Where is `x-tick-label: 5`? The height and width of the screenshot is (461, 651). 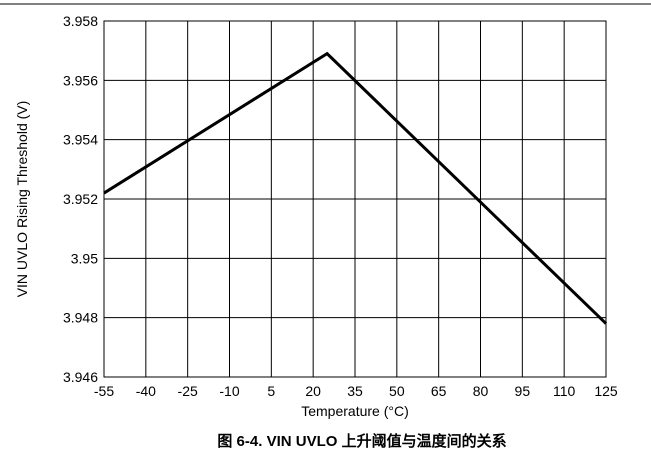 x-tick-label: 5 is located at coordinates (271, 391).